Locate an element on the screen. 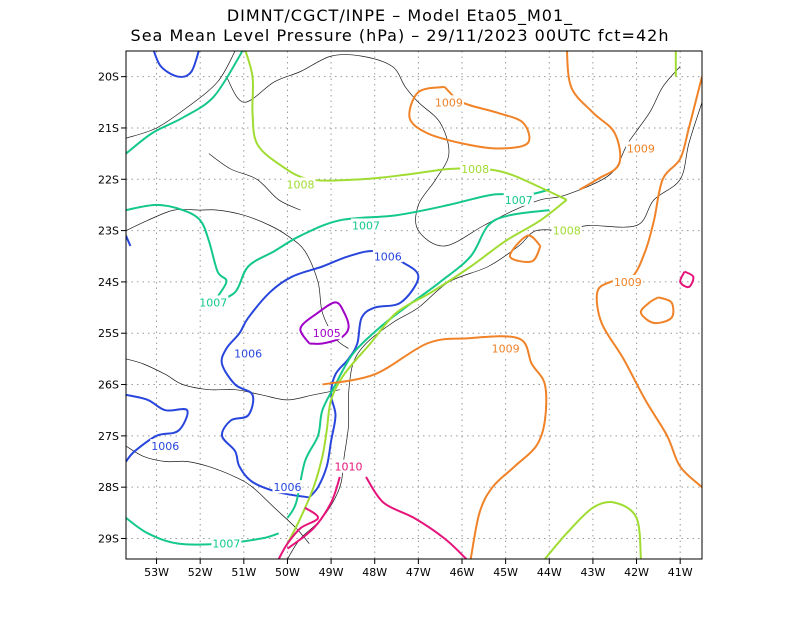 Image resolution: width=800 pixels, height=618 pixels. y-tick-label: 21S is located at coordinates (108, 128).